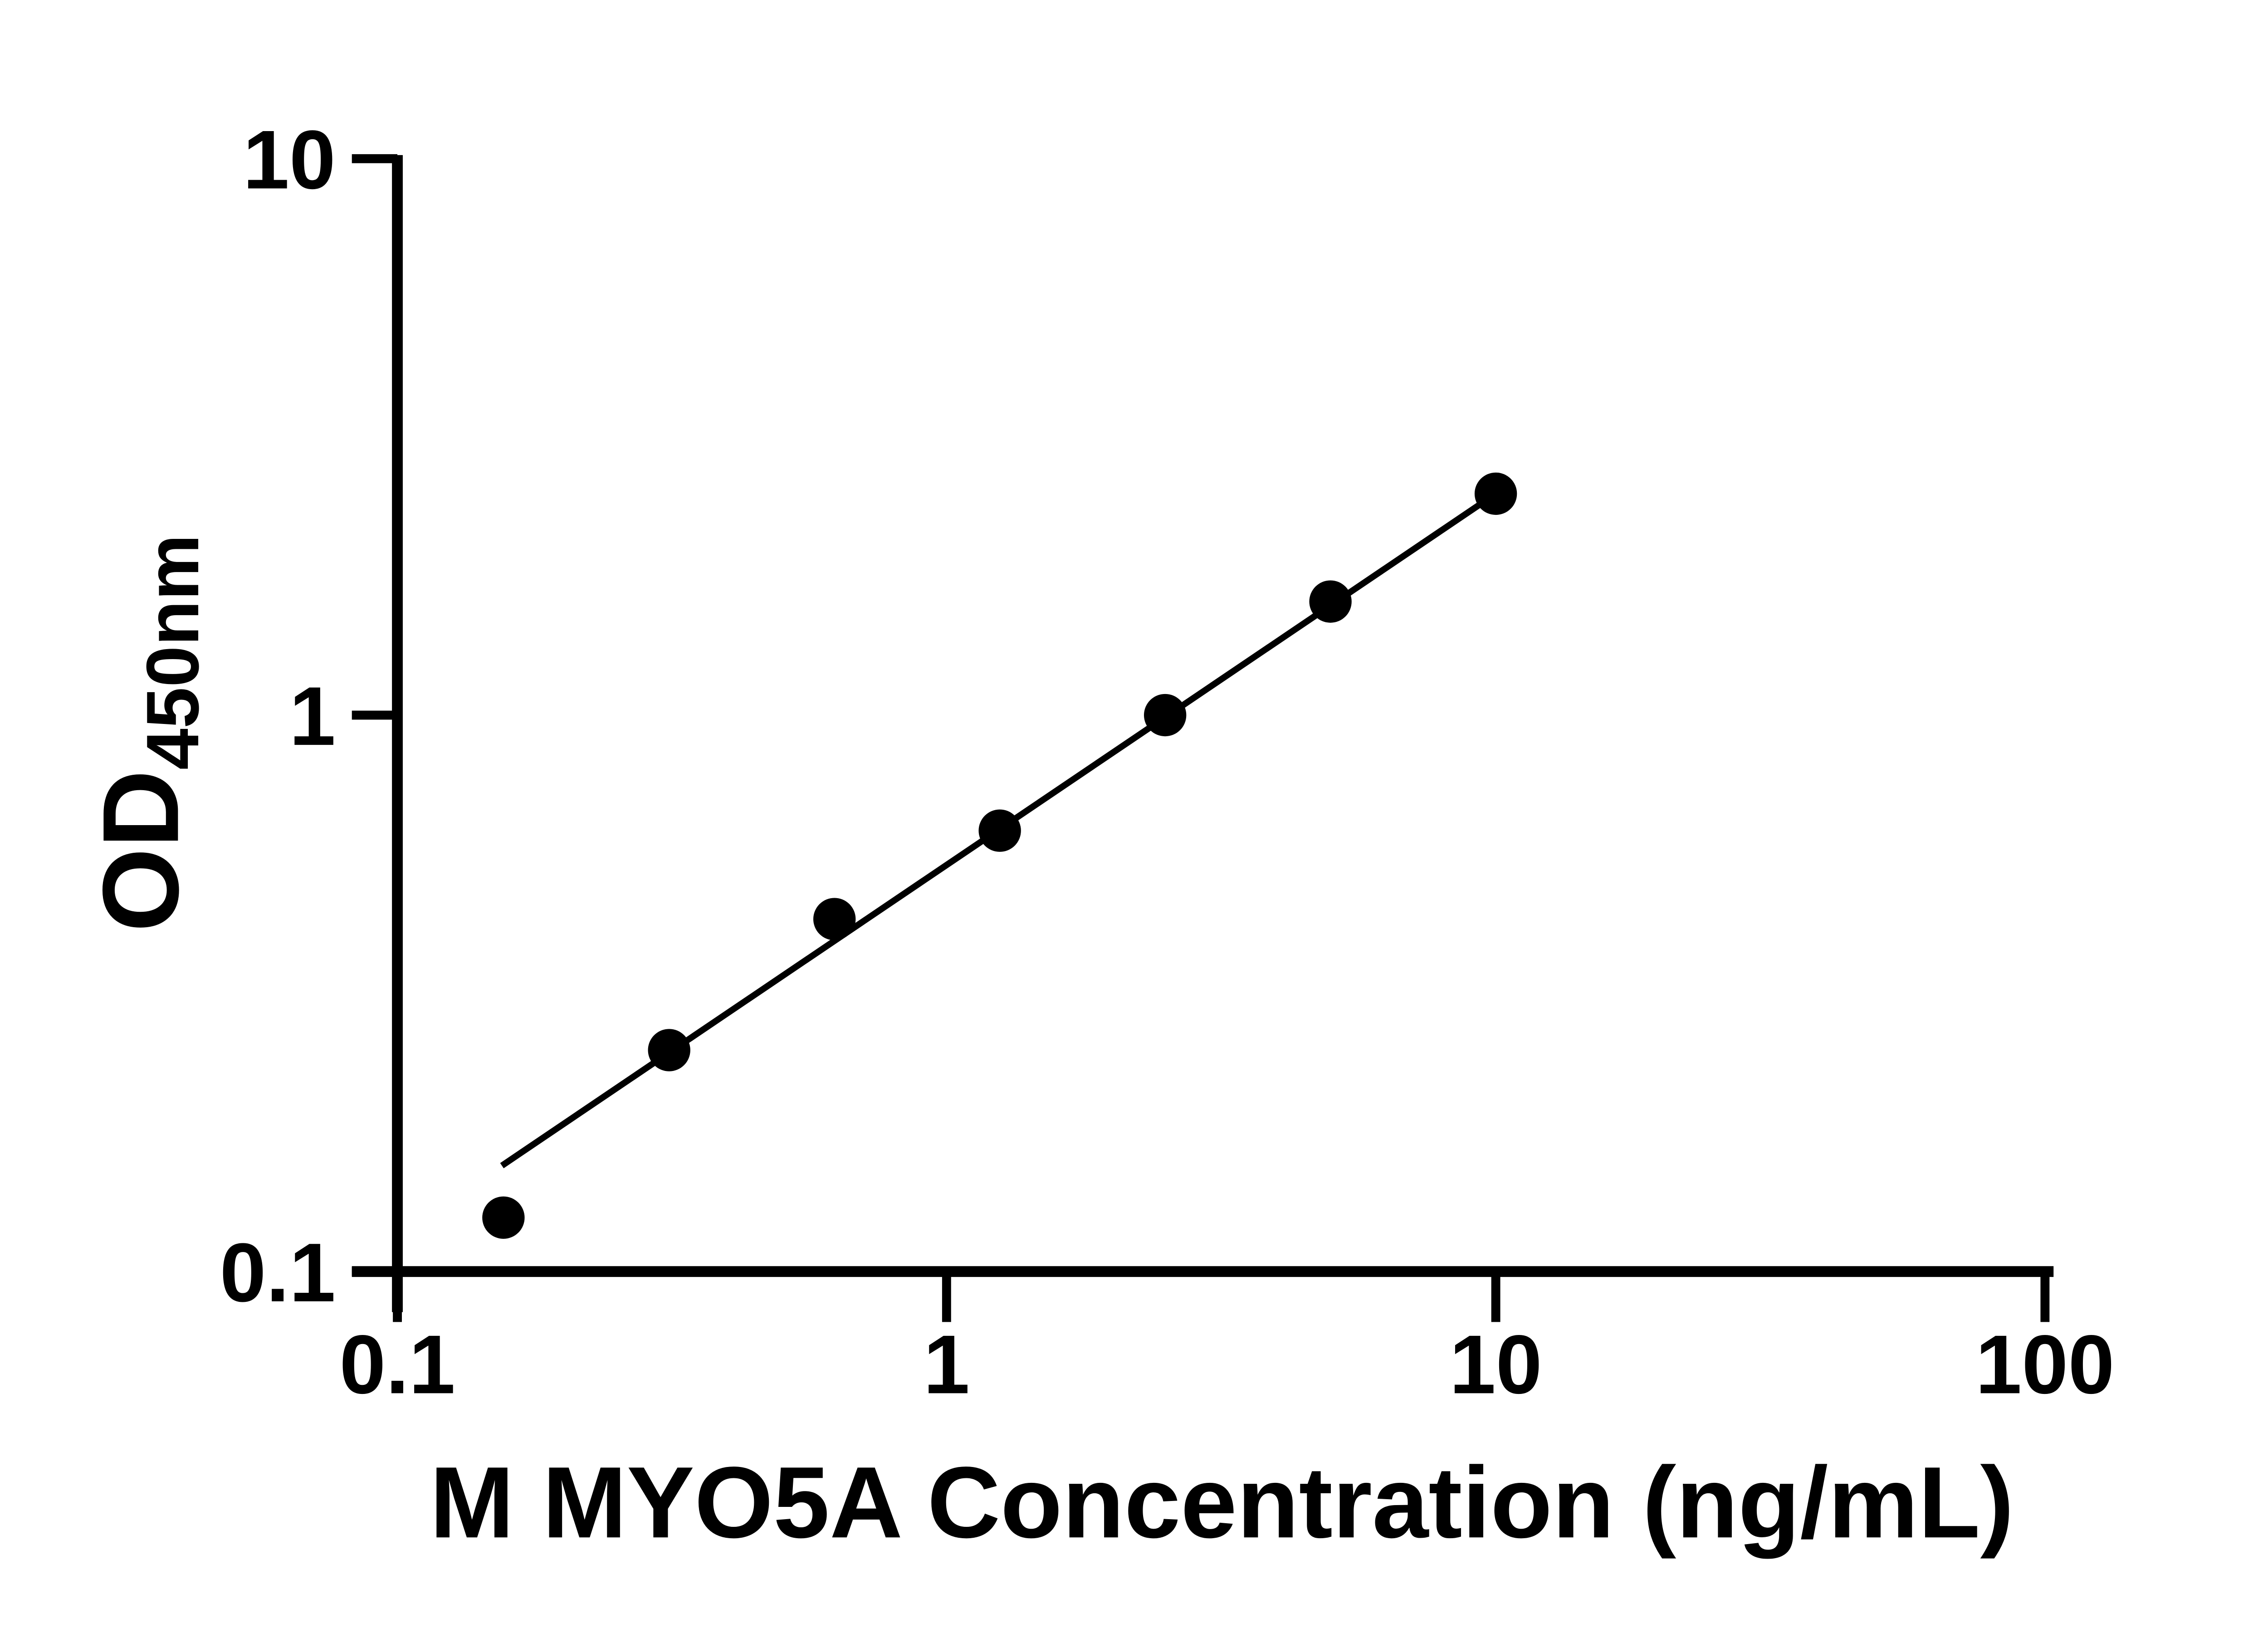  I want to click on x-axis-title: M MYO5A Concentration (ng/mL), so click(1222, 1502).